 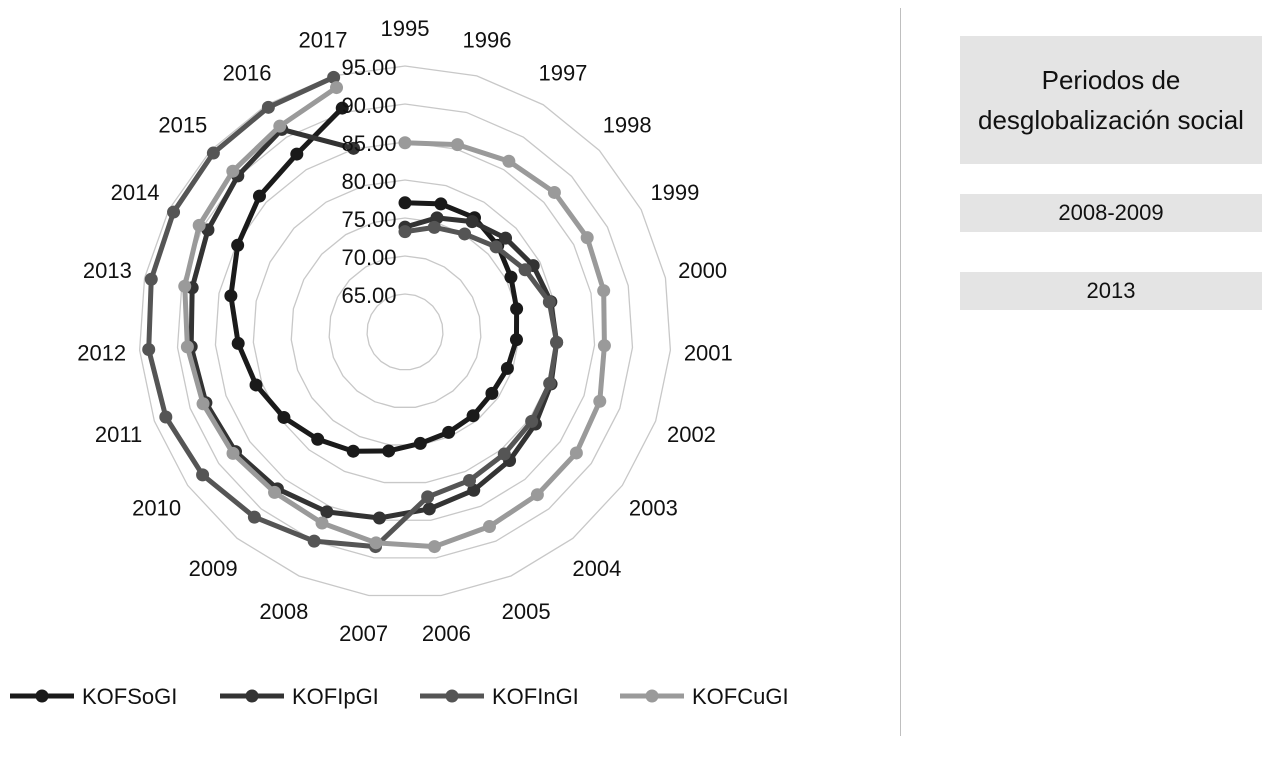 I want to click on category-label-1997: 1997, so click(x=562, y=72).